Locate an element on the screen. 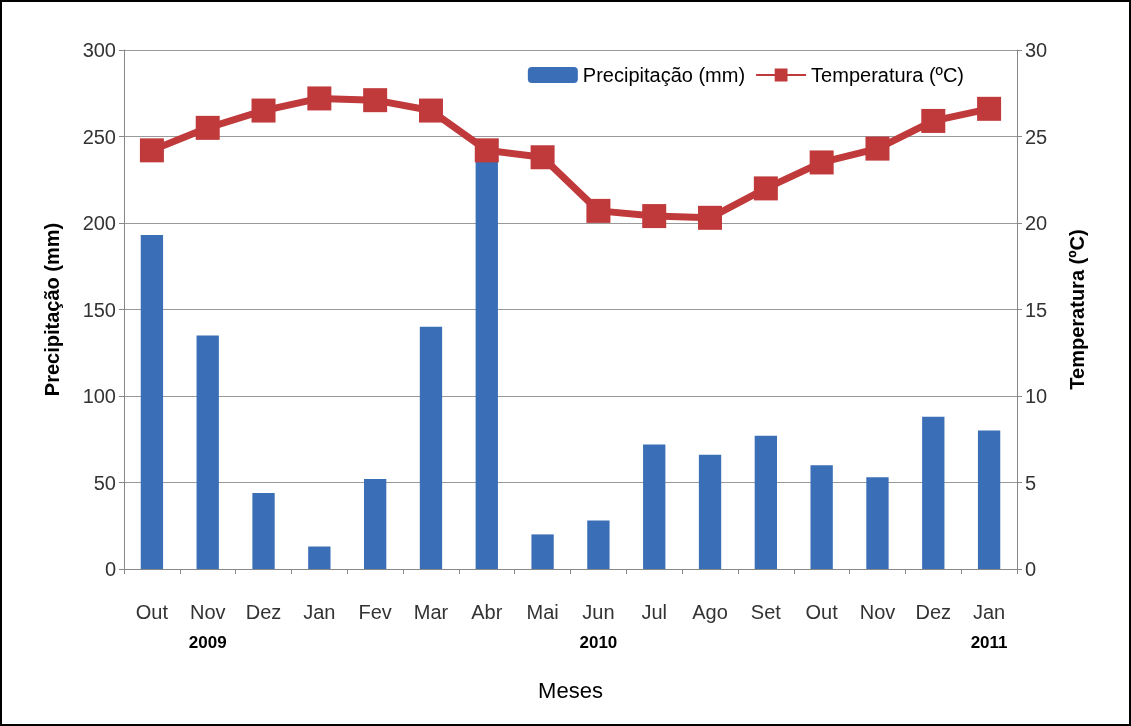 The height and width of the screenshot is (726, 1131). x-tick-label: Jan 2011 is located at coordinates (989, 626).